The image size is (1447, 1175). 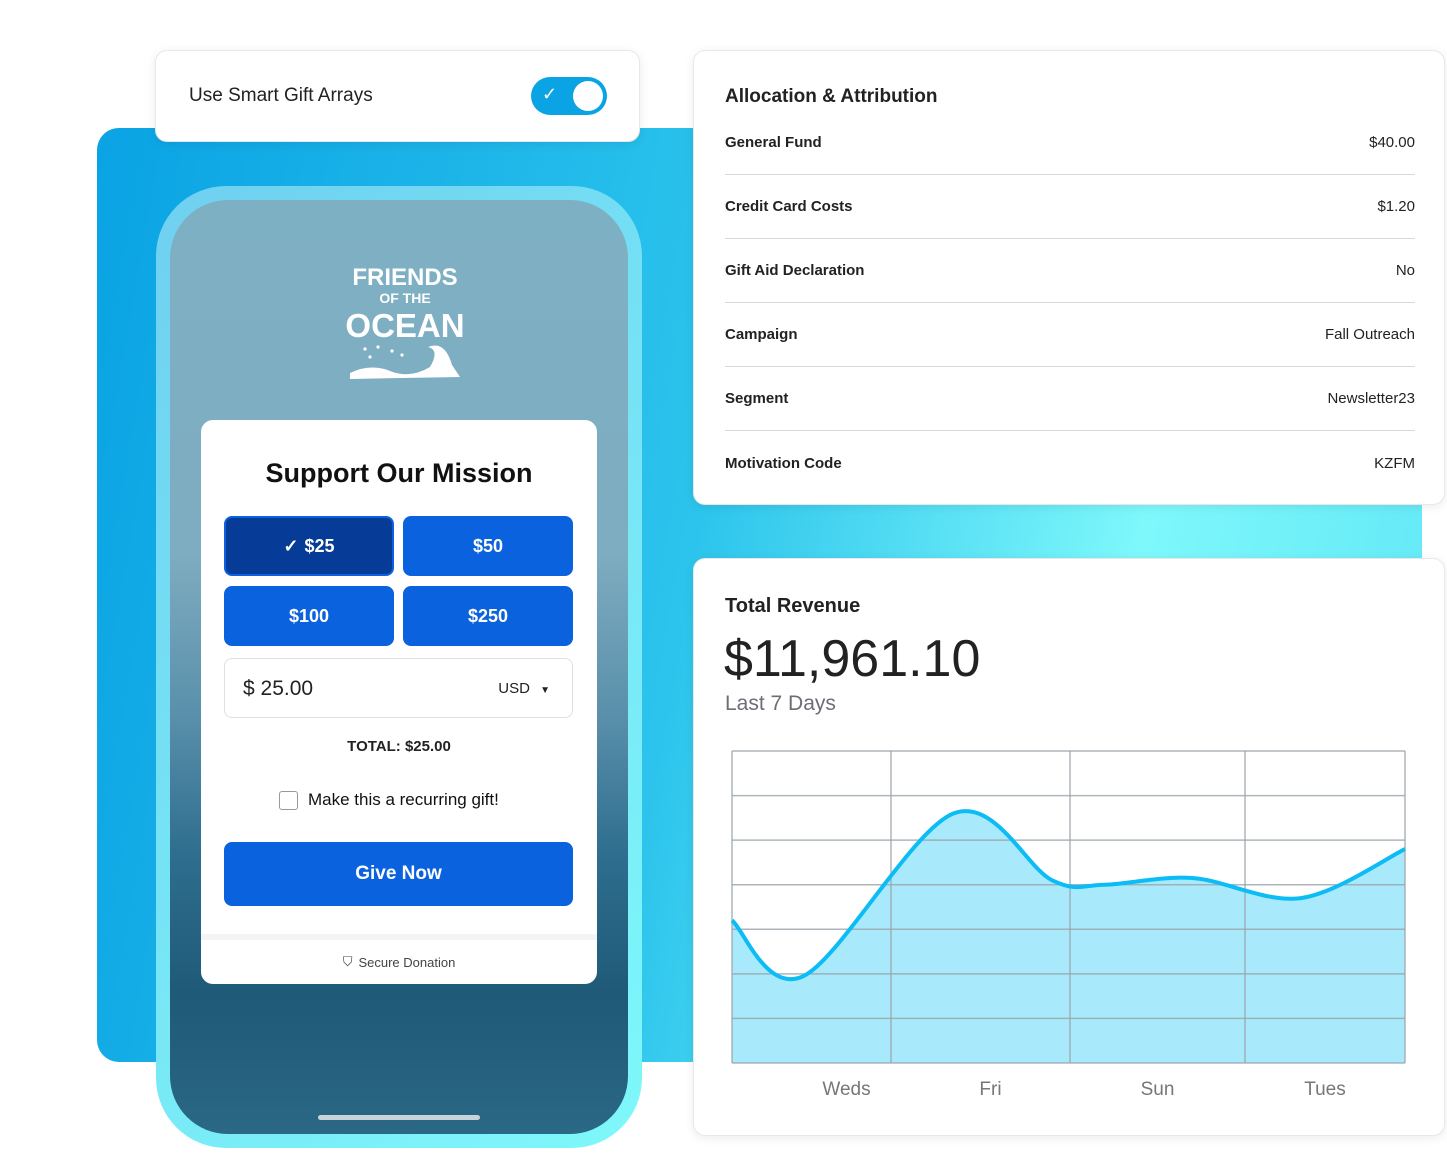 What do you see at coordinates (588, 96) in the screenshot?
I see `toggle-knob` at bounding box center [588, 96].